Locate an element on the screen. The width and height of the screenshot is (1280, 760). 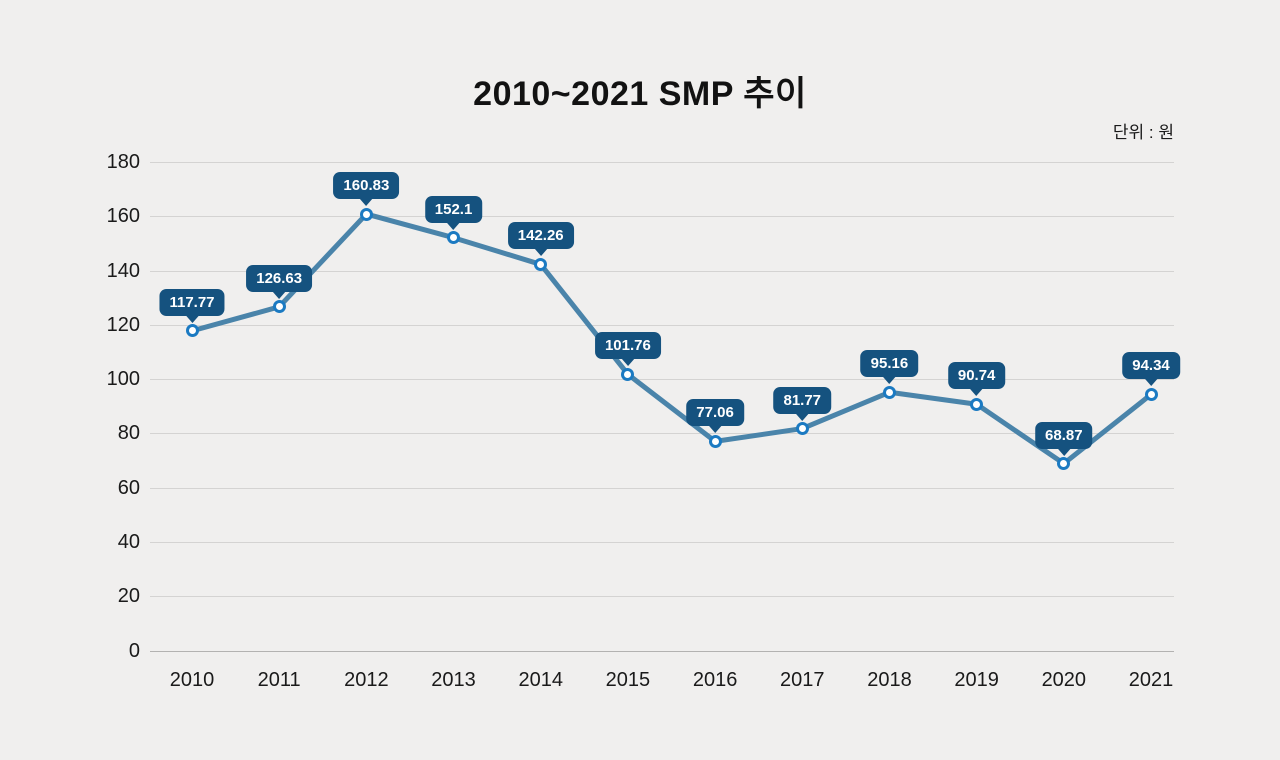
y-axis-tick-label: 80 is located at coordinates (128, 433).